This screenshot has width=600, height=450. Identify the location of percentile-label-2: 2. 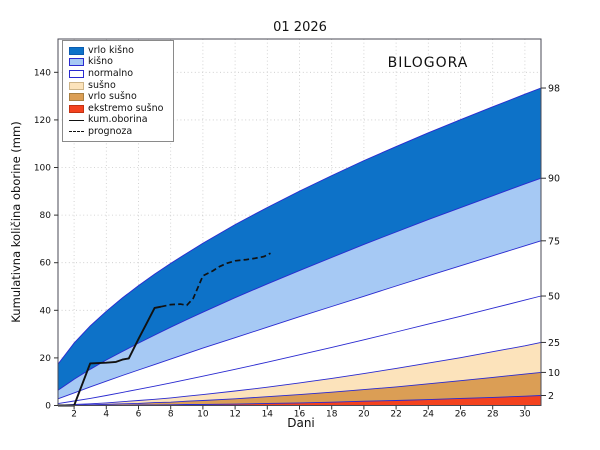
(551, 396).